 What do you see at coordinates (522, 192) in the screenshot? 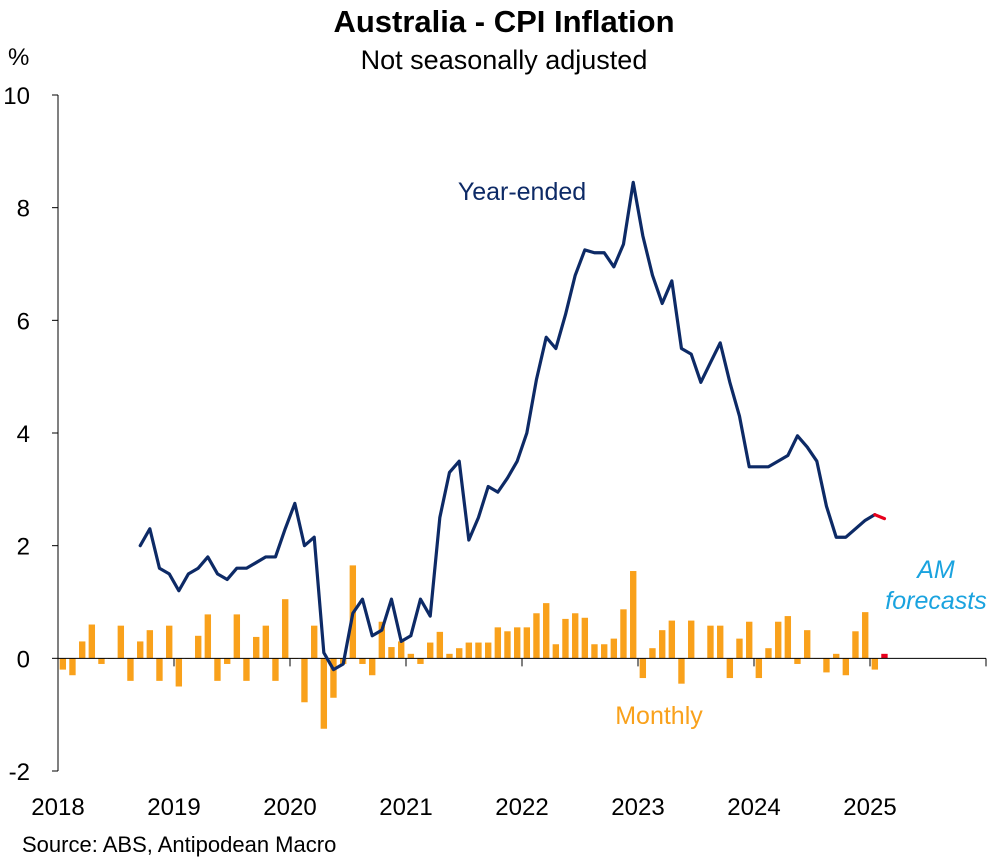
I see `year-ended-label: Year-ended` at bounding box center [522, 192].